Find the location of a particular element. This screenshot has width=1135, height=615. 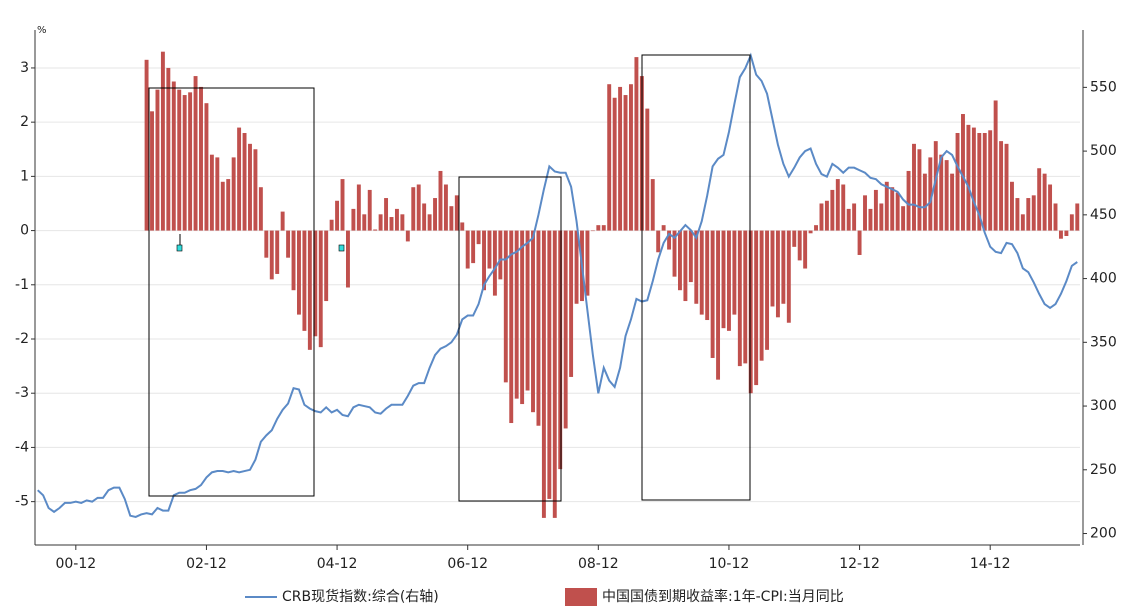

y2-tick-label: 300 is located at coordinates (1103, 406).